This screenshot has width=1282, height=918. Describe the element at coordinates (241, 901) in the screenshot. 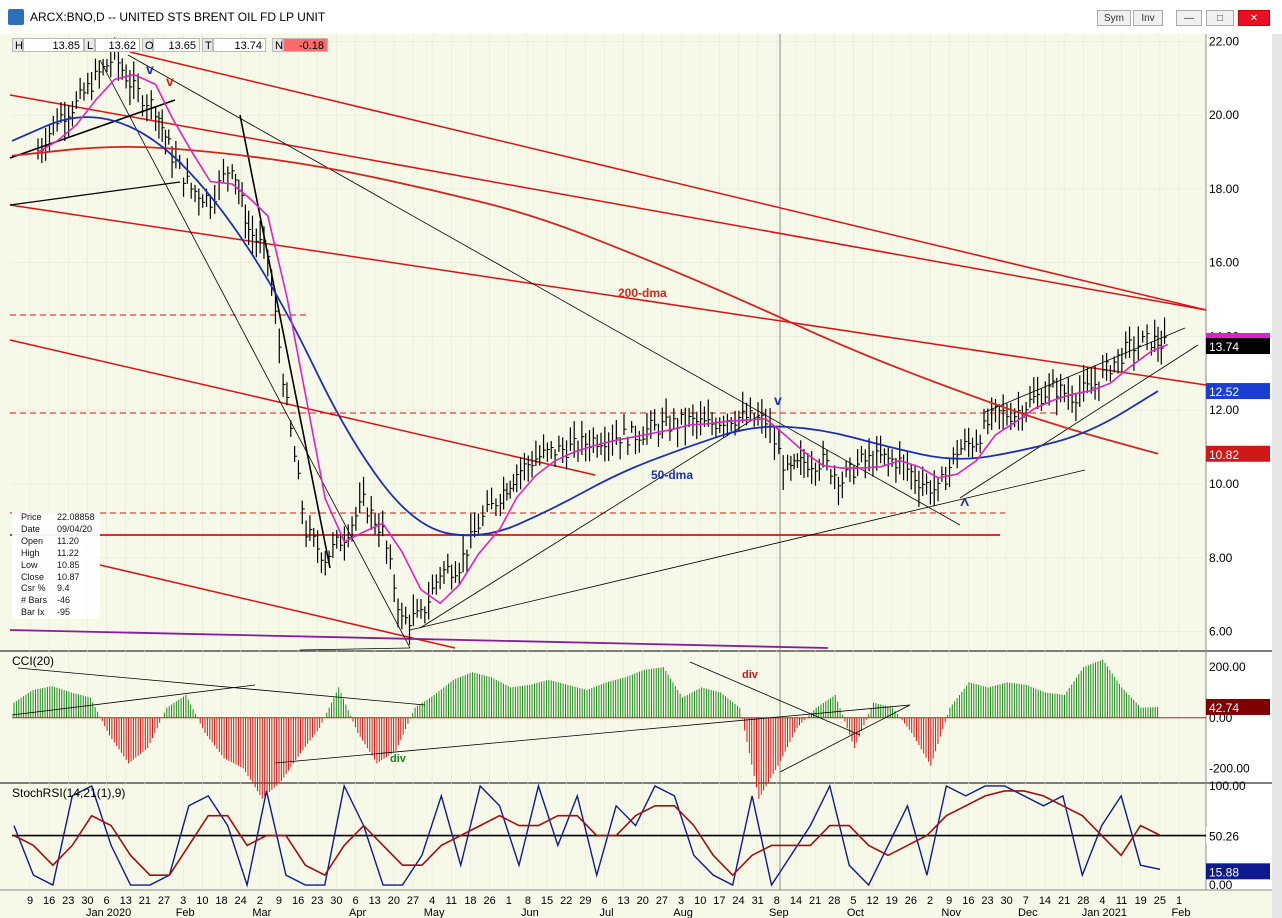

I see `x-tick-label: 24` at that location.